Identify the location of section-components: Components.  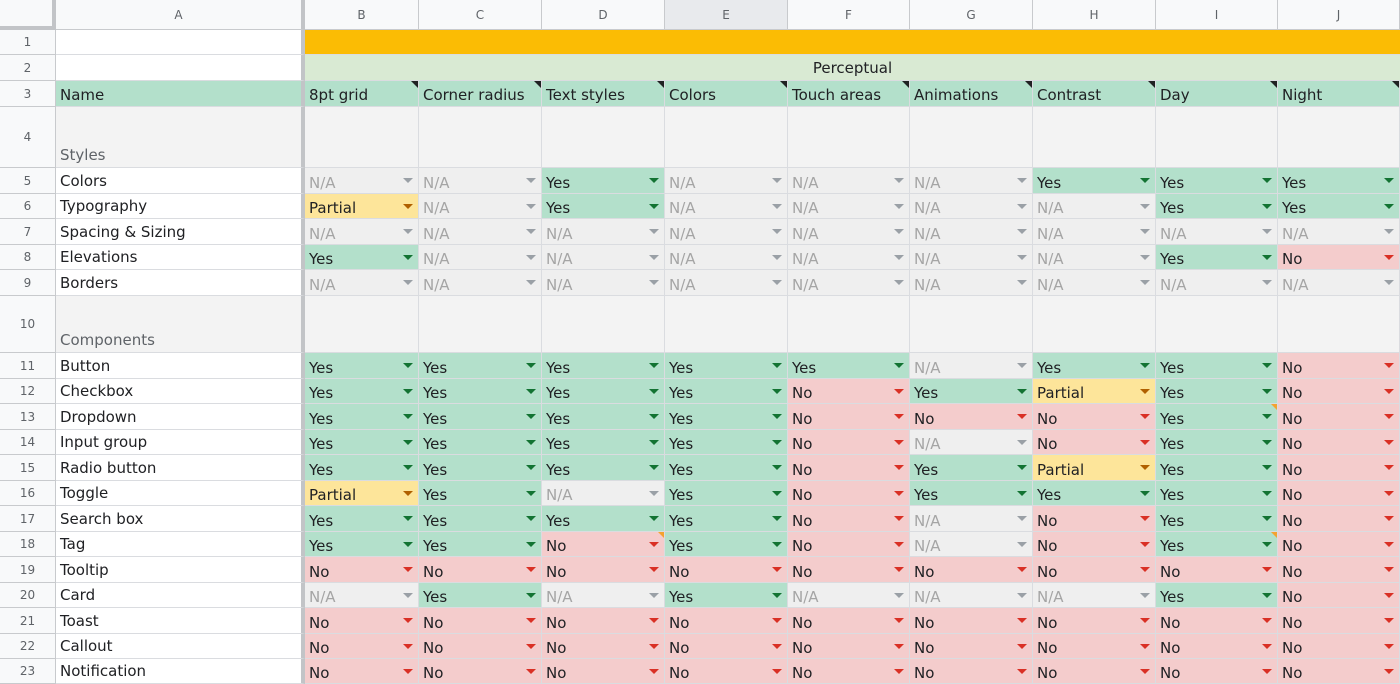
(180, 324).